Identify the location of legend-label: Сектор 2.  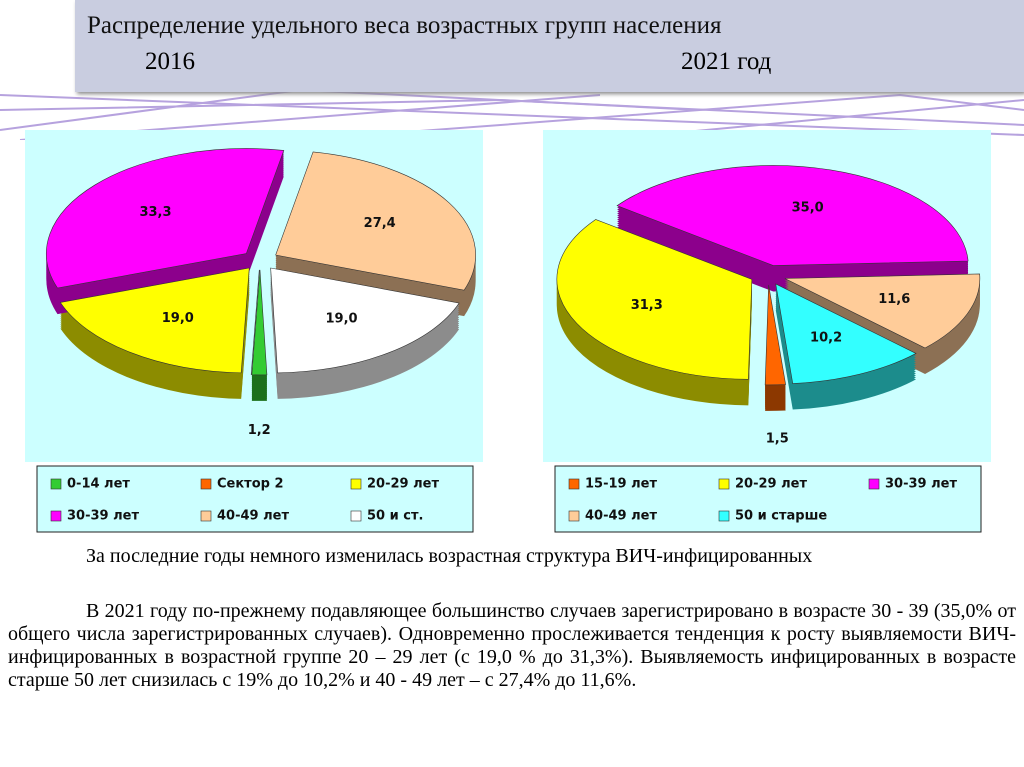
(250, 484).